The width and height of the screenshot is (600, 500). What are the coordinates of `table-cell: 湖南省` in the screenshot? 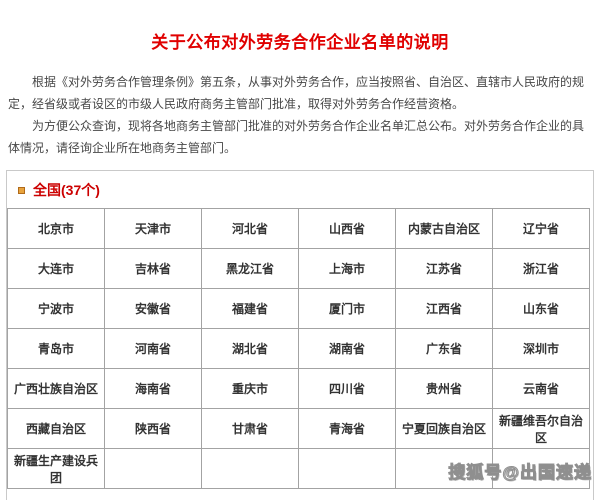 It's located at (347, 348).